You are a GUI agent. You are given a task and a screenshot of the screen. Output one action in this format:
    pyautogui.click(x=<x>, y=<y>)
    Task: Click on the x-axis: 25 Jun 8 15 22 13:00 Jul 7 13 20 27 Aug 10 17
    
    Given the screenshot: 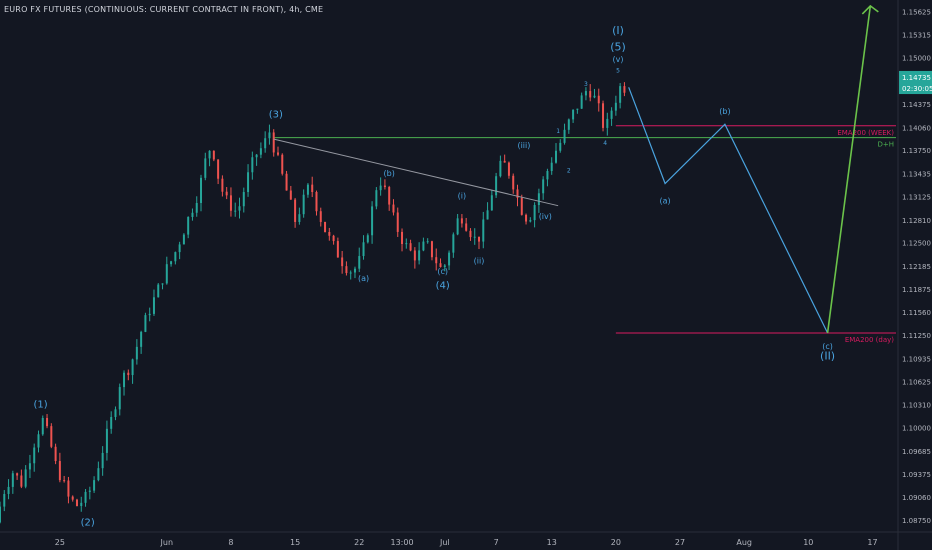 What is the action you would take?
    pyautogui.click(x=466, y=542)
    